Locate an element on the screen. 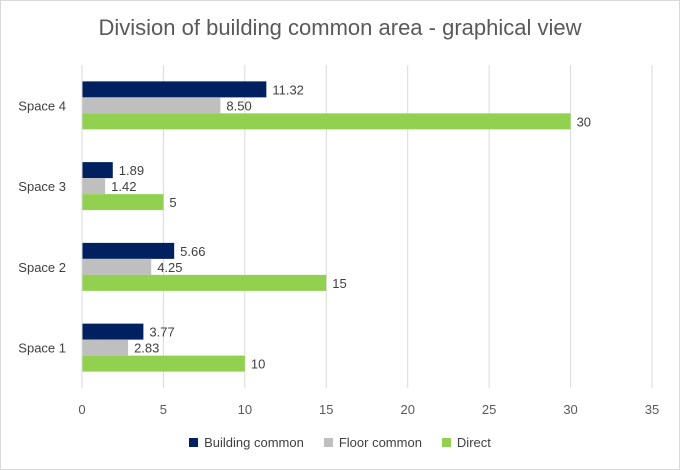 The image size is (680, 470). data-label-floor-common-space-1: 2.83 is located at coordinates (146, 348).